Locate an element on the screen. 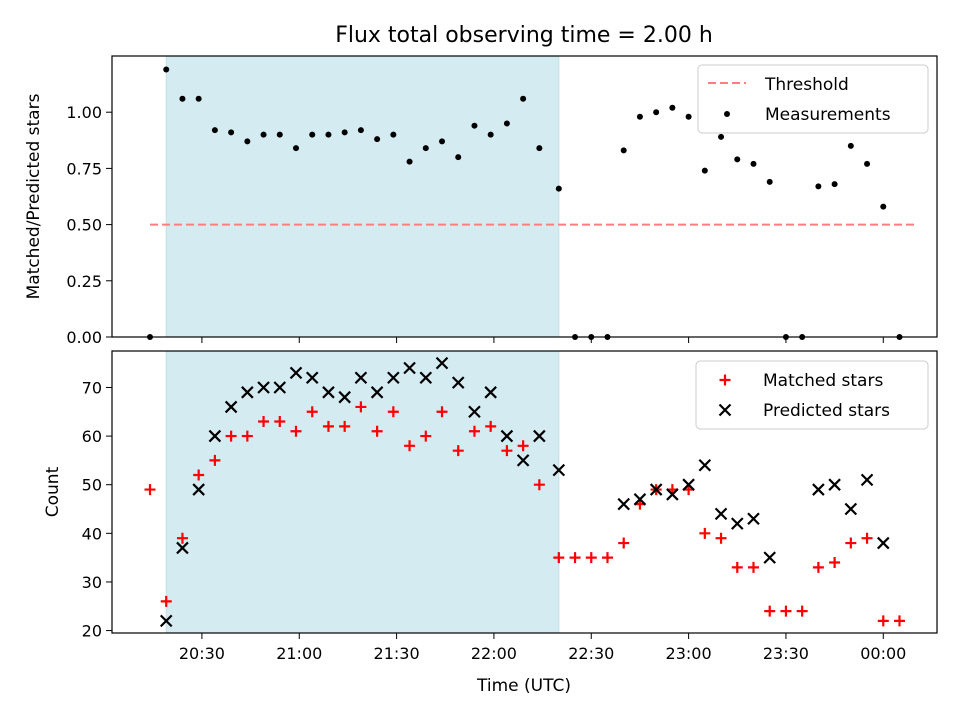 The height and width of the screenshot is (720, 960). y-tick-label: 50 is located at coordinates (92, 485).